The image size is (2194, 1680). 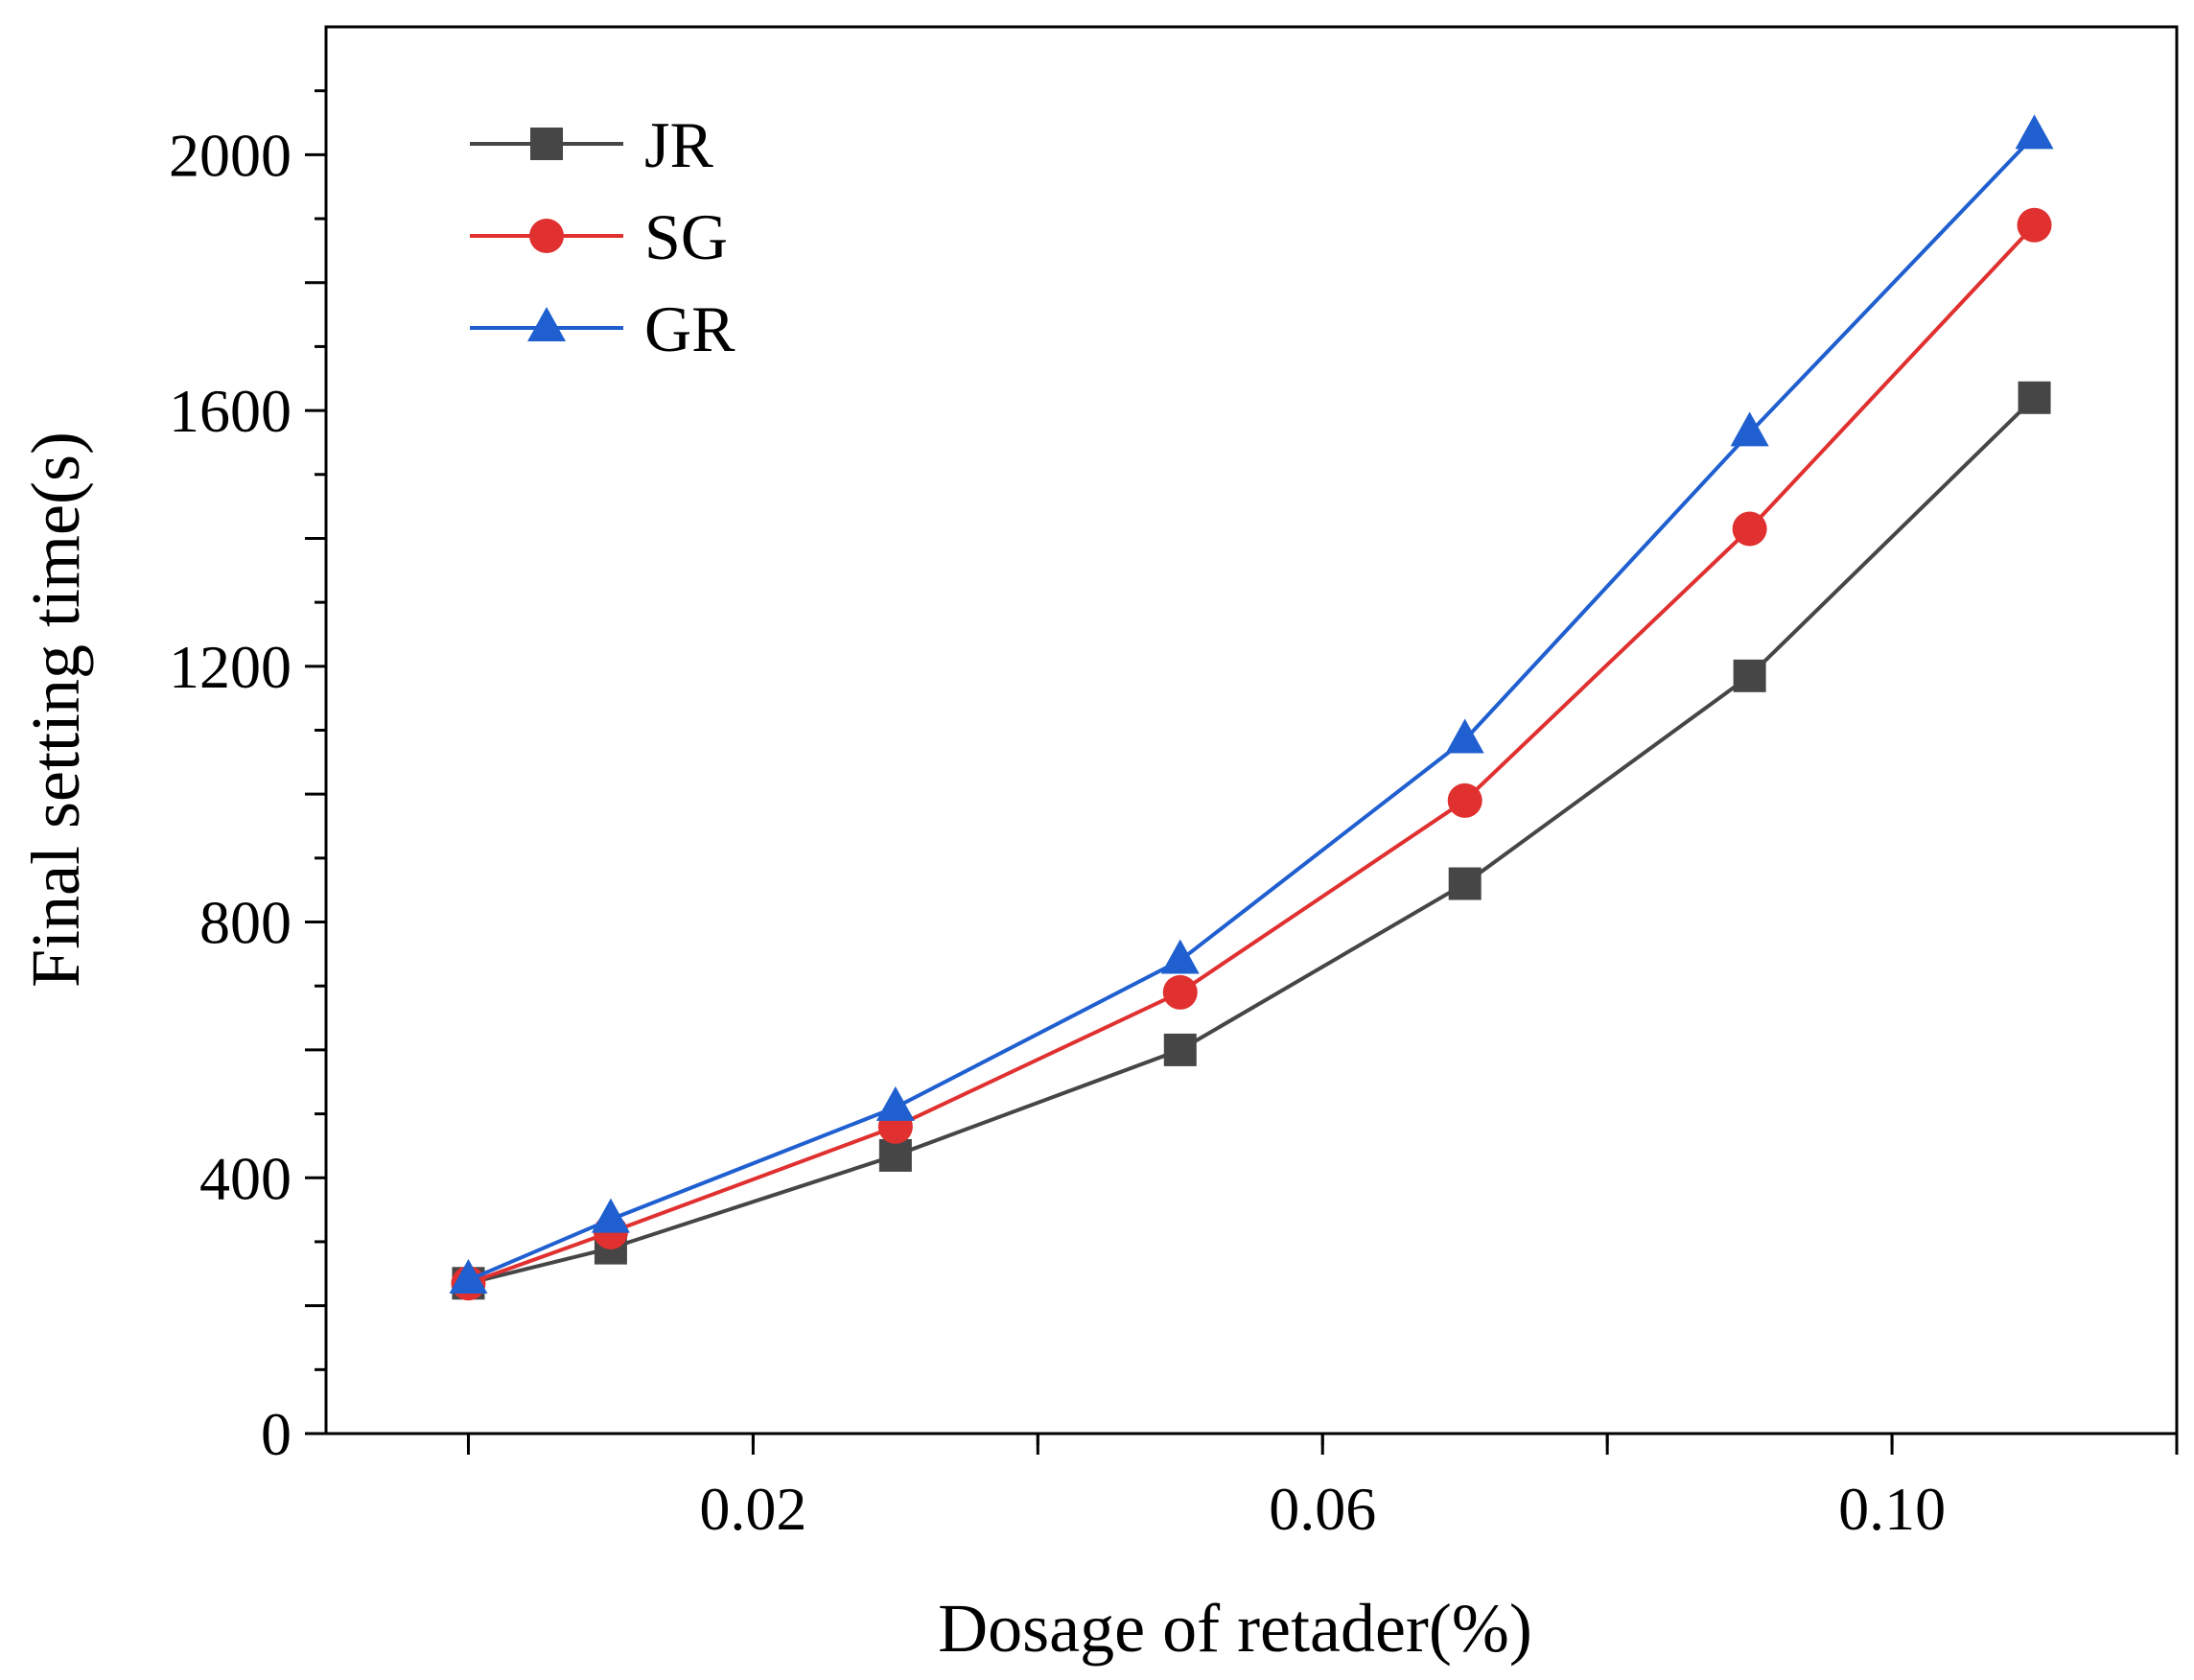 I want to click on legend-item-sg: SG, so click(x=599, y=236).